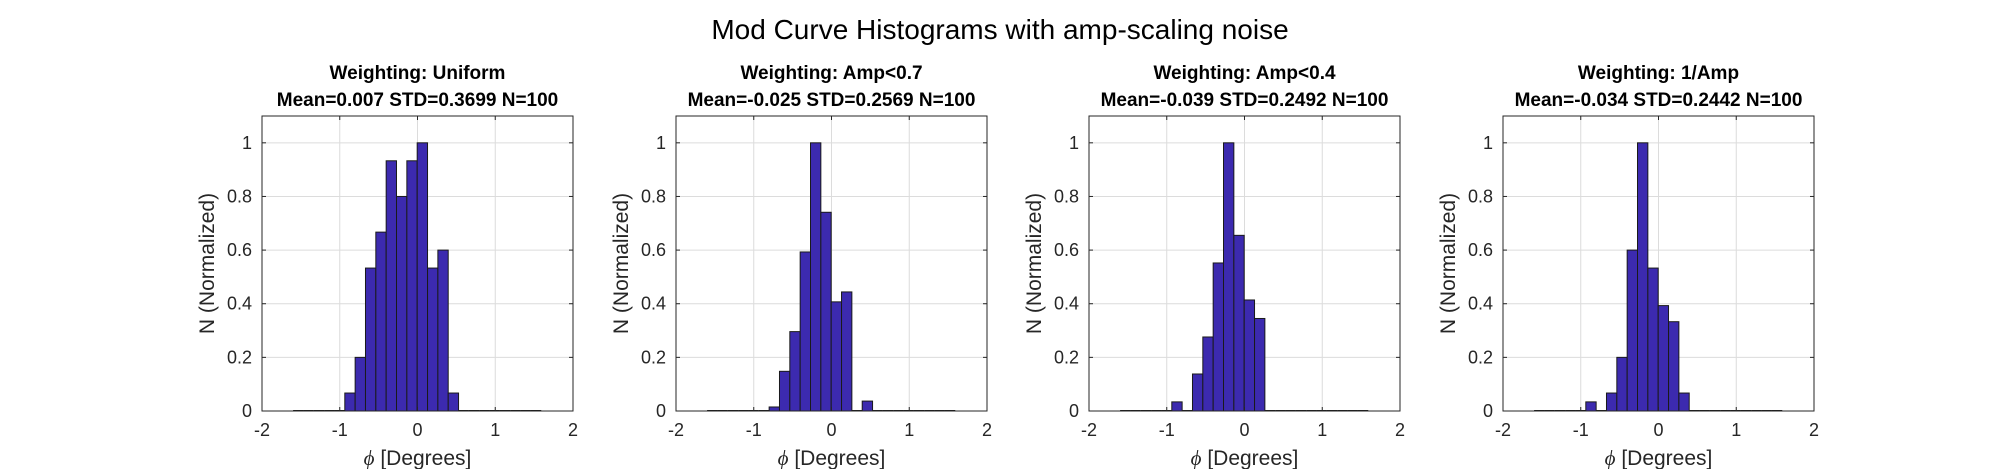  I want to click on panel-subtitle: Mean=-0.034 STD=0.2442 N=100, so click(1659, 100).